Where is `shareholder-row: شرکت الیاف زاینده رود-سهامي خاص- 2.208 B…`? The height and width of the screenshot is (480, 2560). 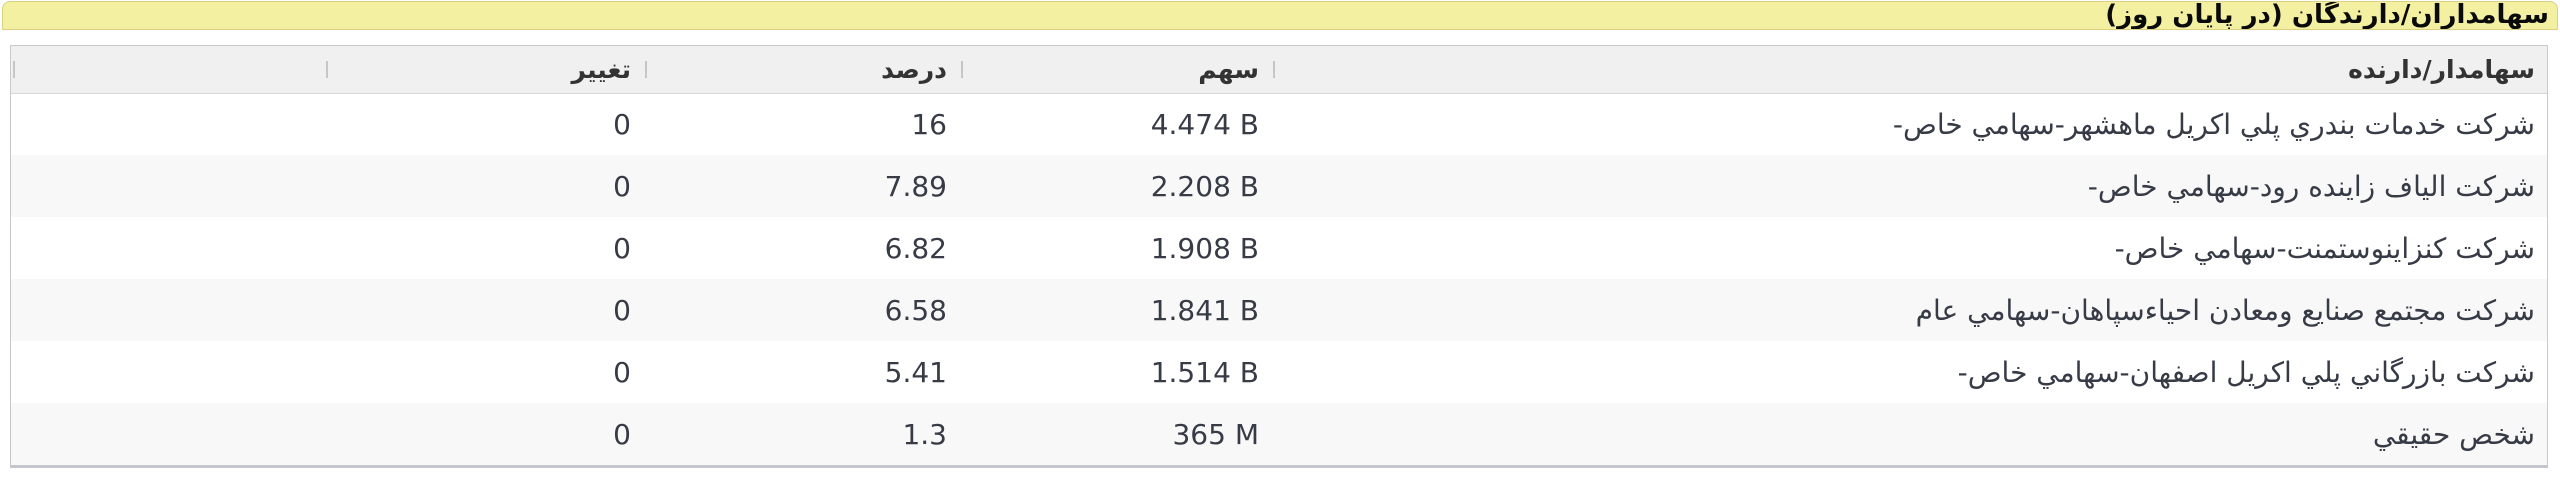
shareholder-row: شرکت الیاف زاینده رود-سهامي خاص- 2.208 B… is located at coordinates (1279, 186).